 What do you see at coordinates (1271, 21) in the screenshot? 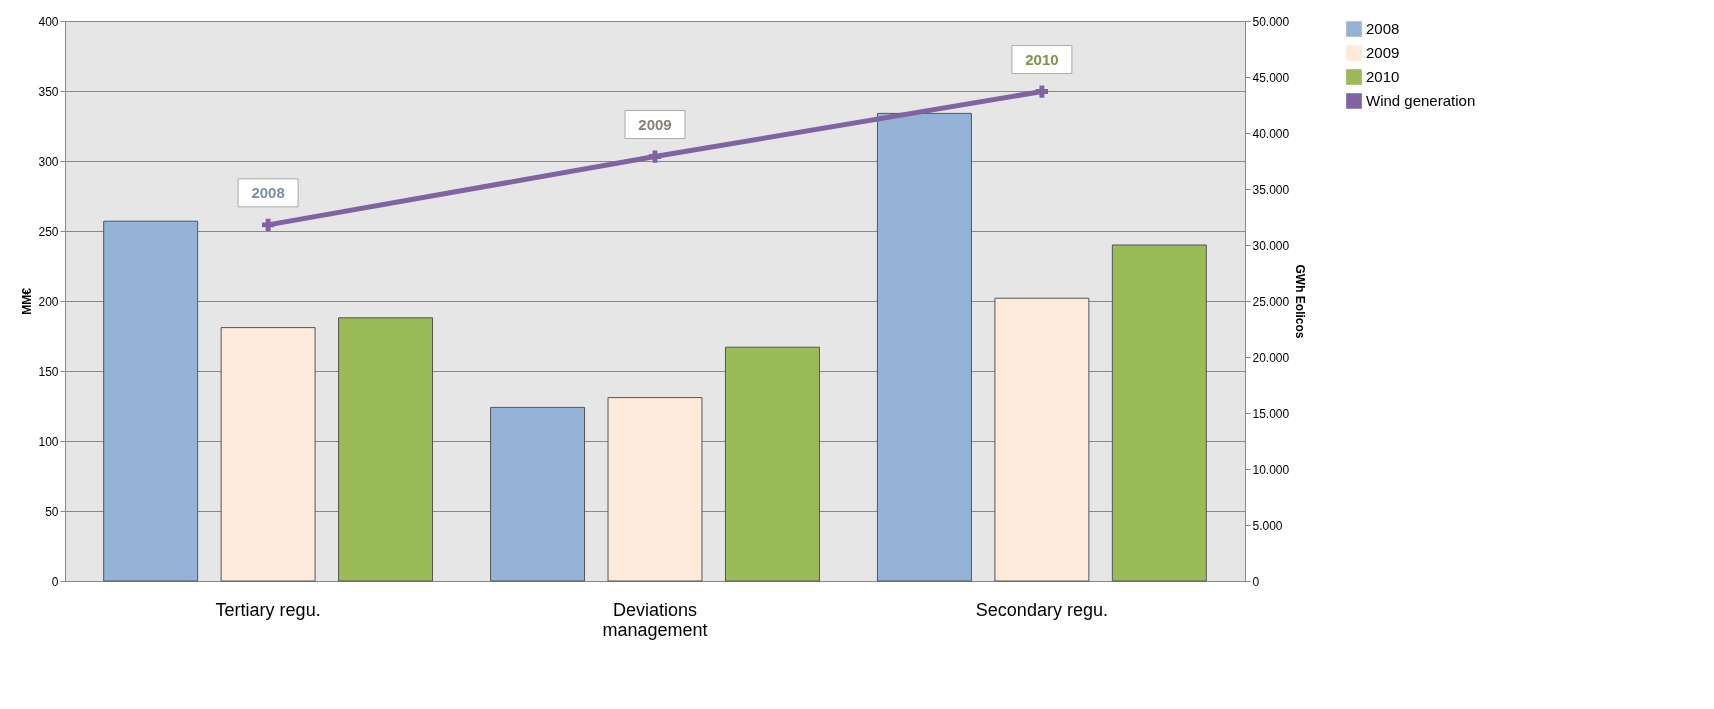
I see `y2-tick-label: 50.000` at bounding box center [1271, 21].